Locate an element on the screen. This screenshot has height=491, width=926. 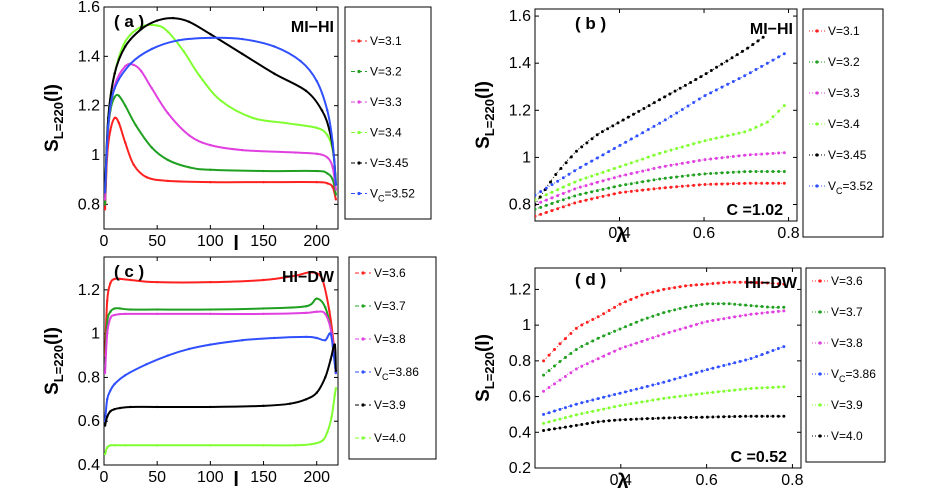
series-group is located at coordinates (221, 113).